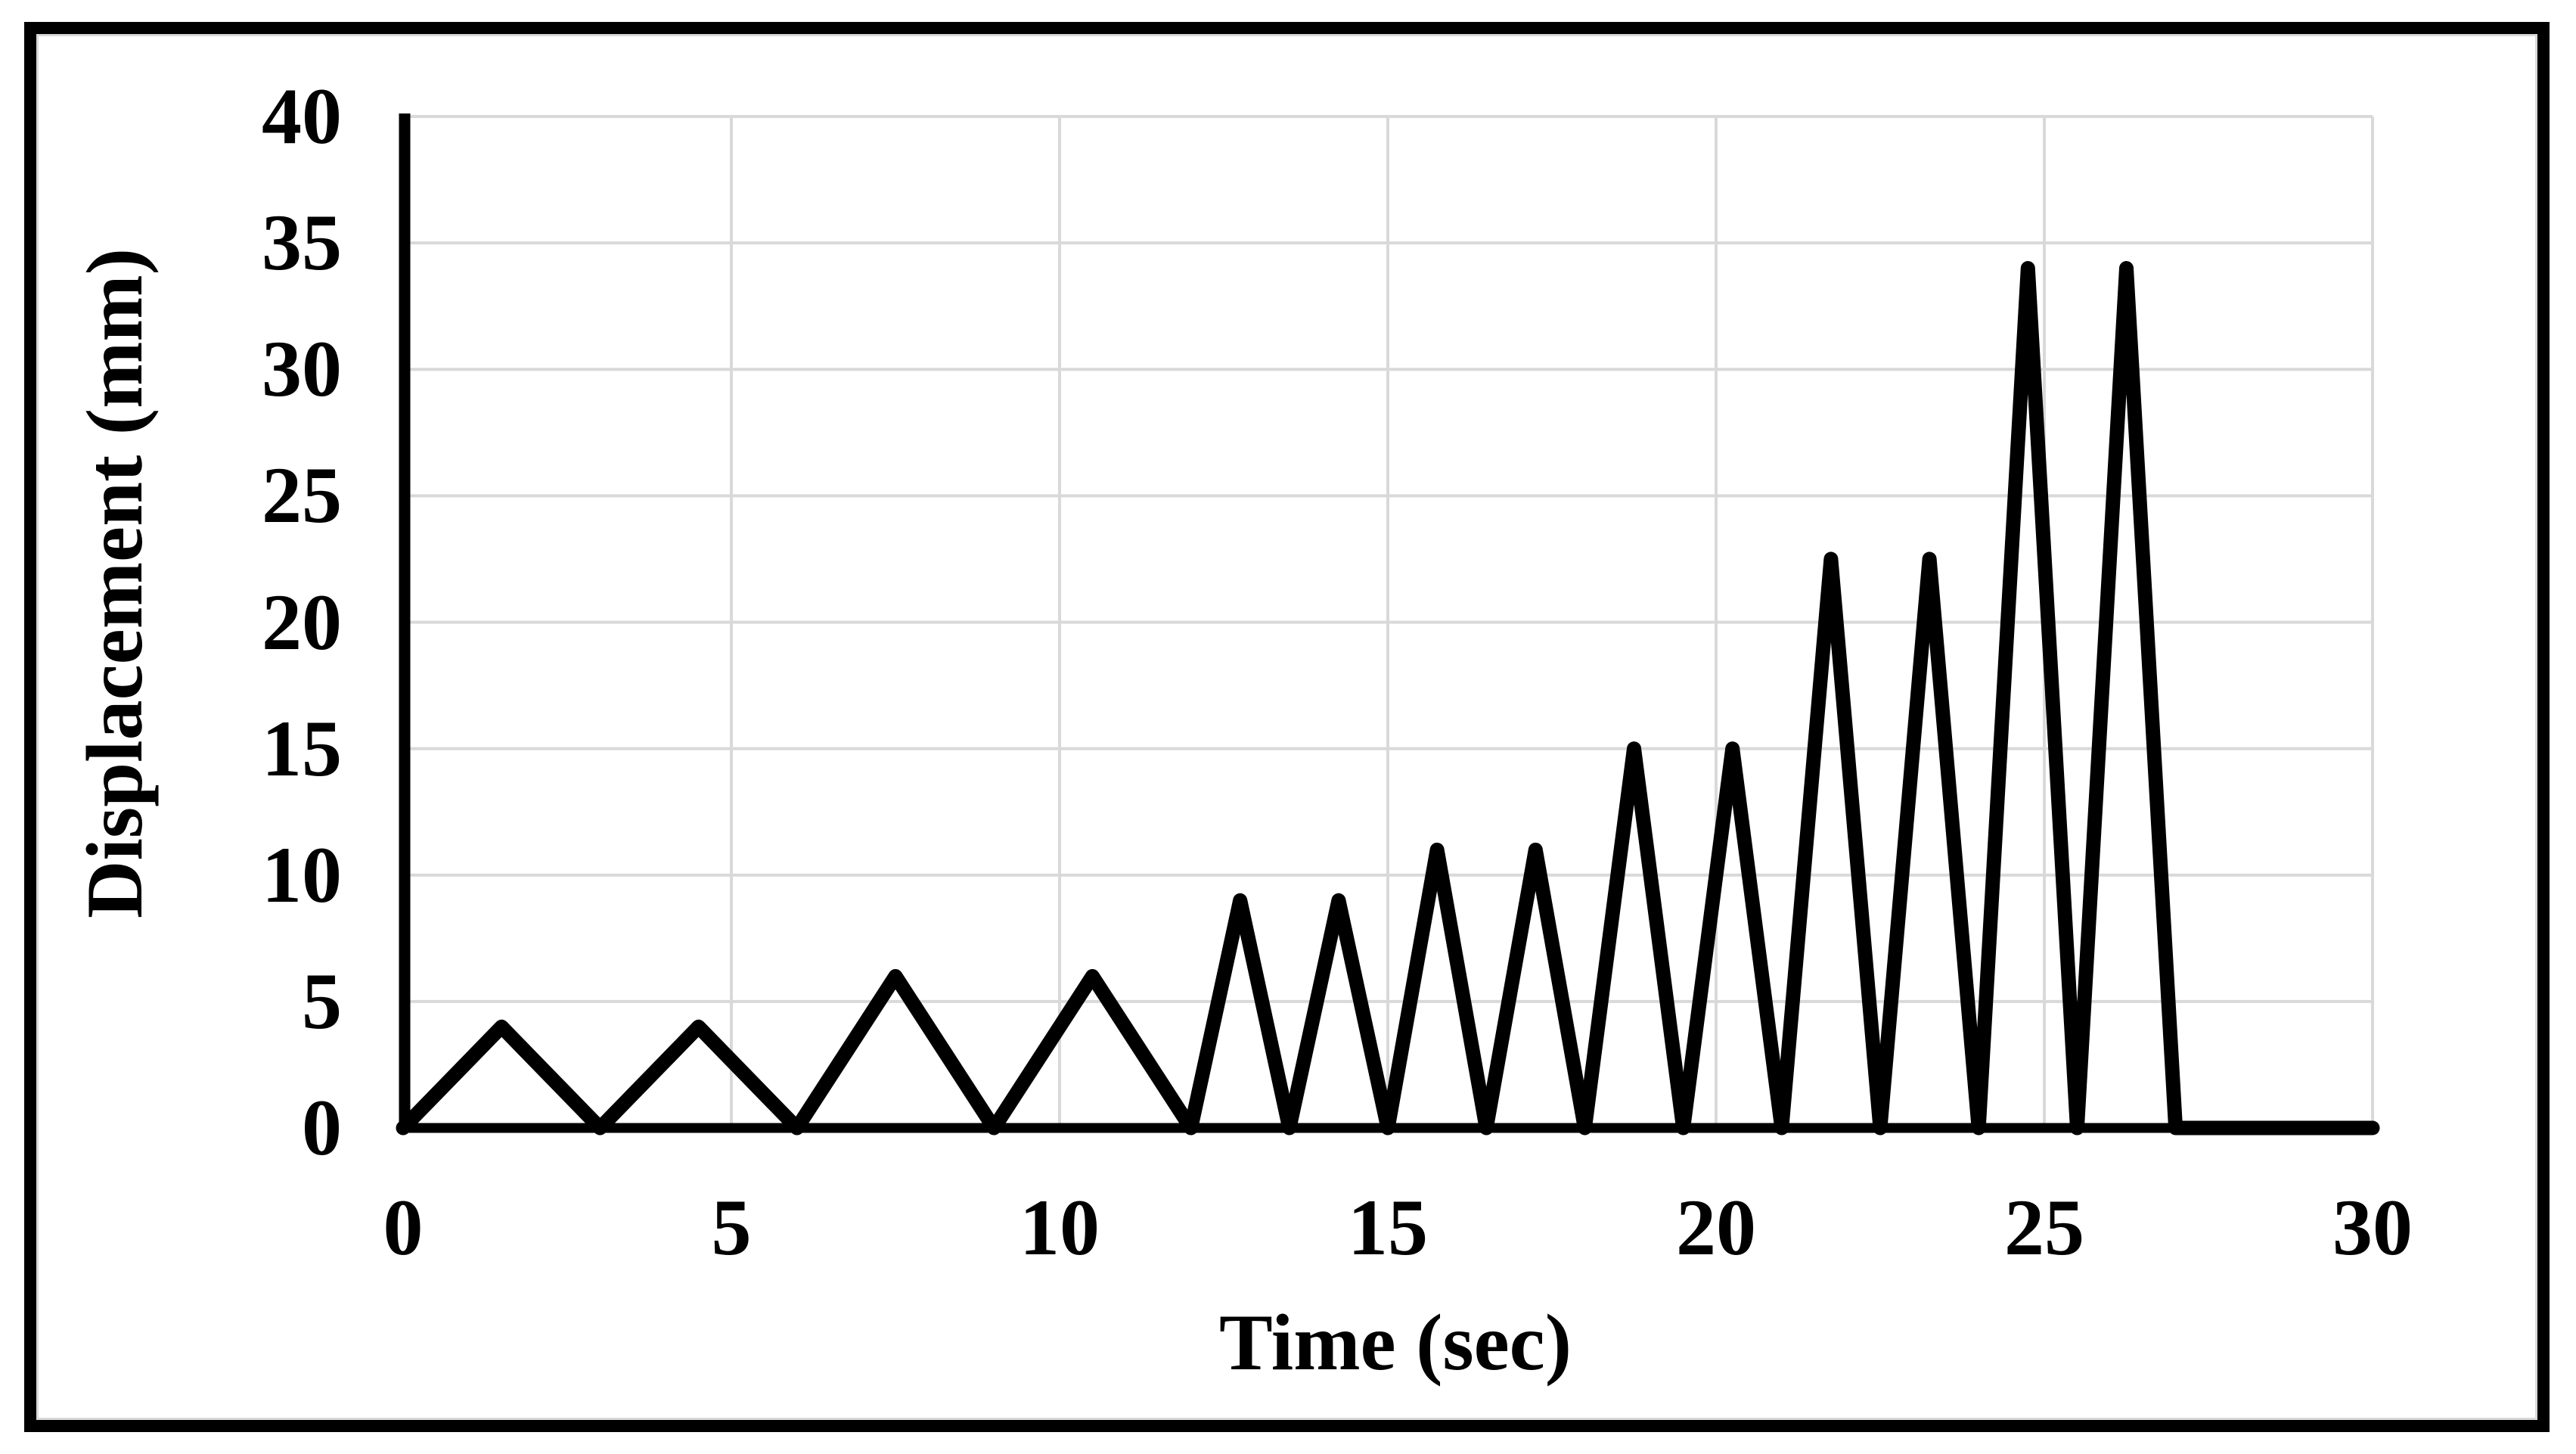  Describe the element at coordinates (302, 242) in the screenshot. I see `y-tick-label: 35` at that location.